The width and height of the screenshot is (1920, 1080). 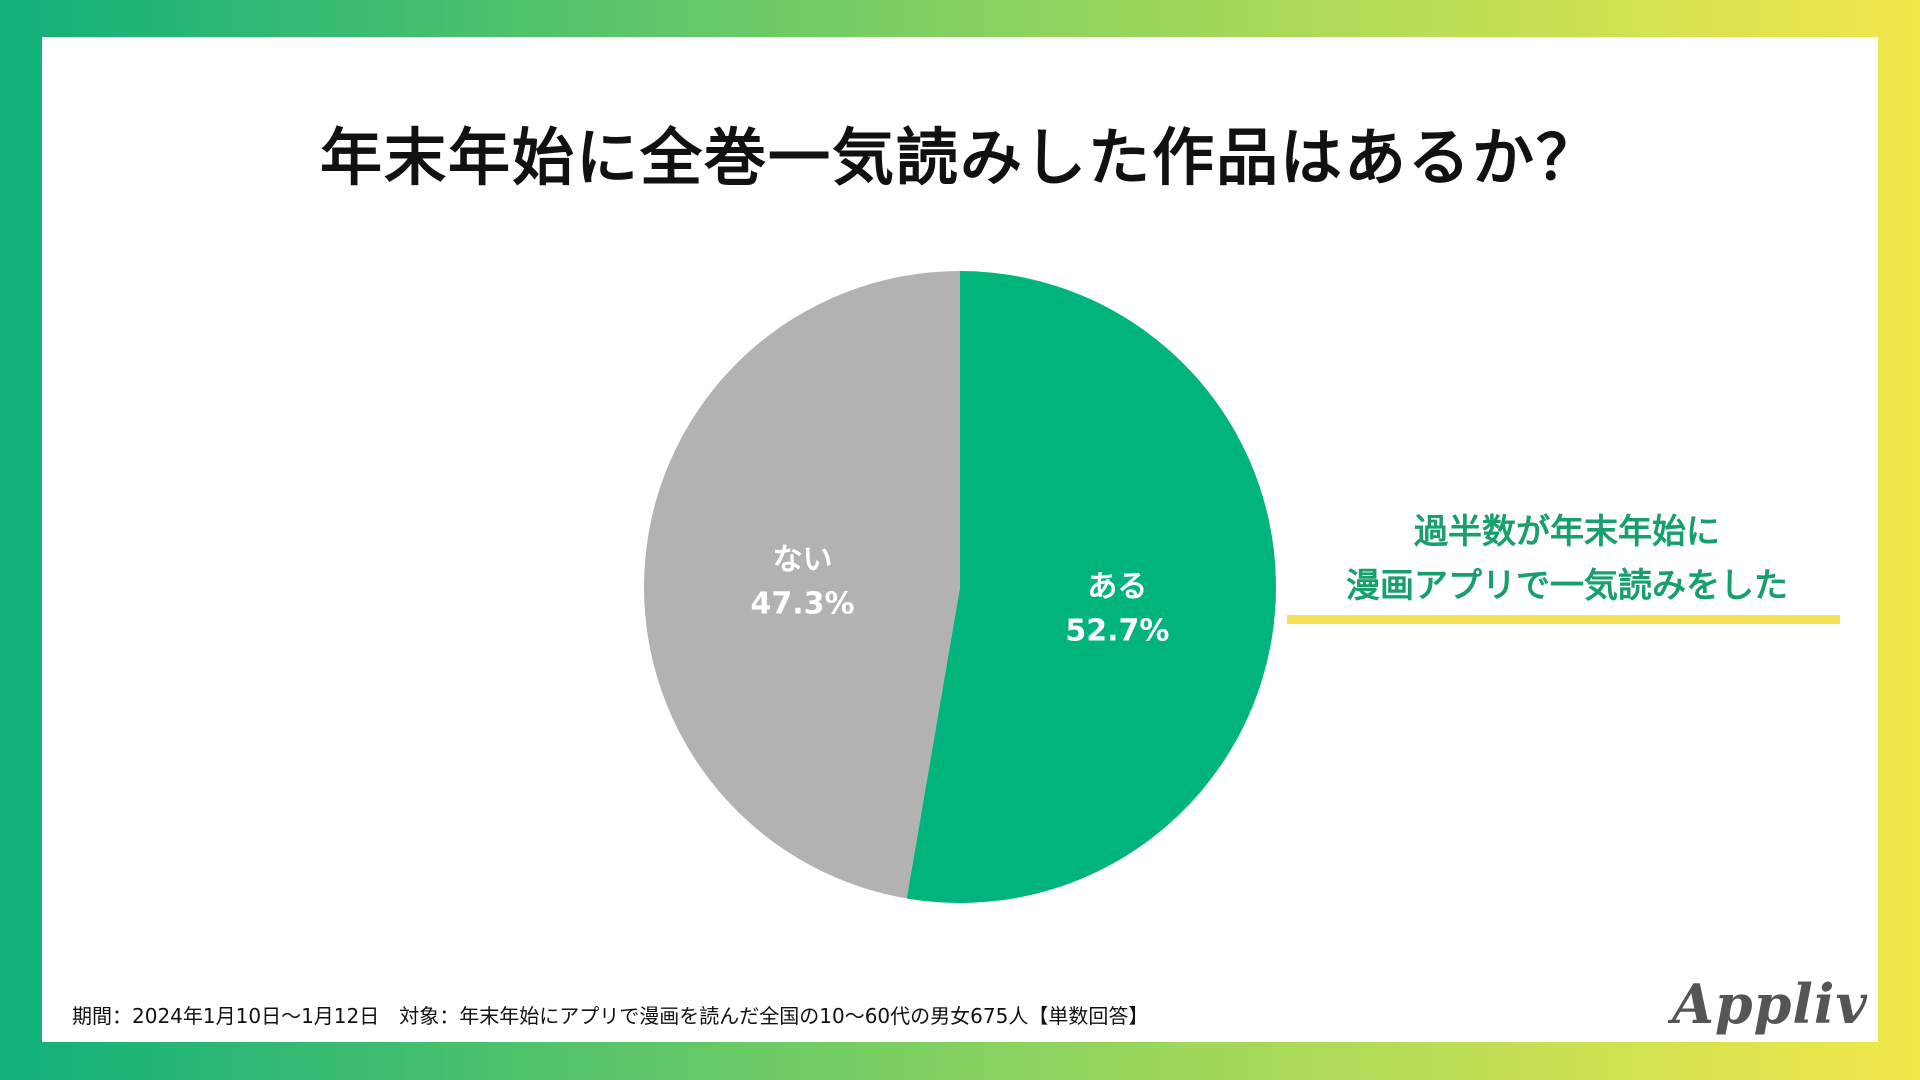 What do you see at coordinates (1567, 586) in the screenshot?
I see `callout-line-2: 漫画アプリで一気読みをした` at bounding box center [1567, 586].